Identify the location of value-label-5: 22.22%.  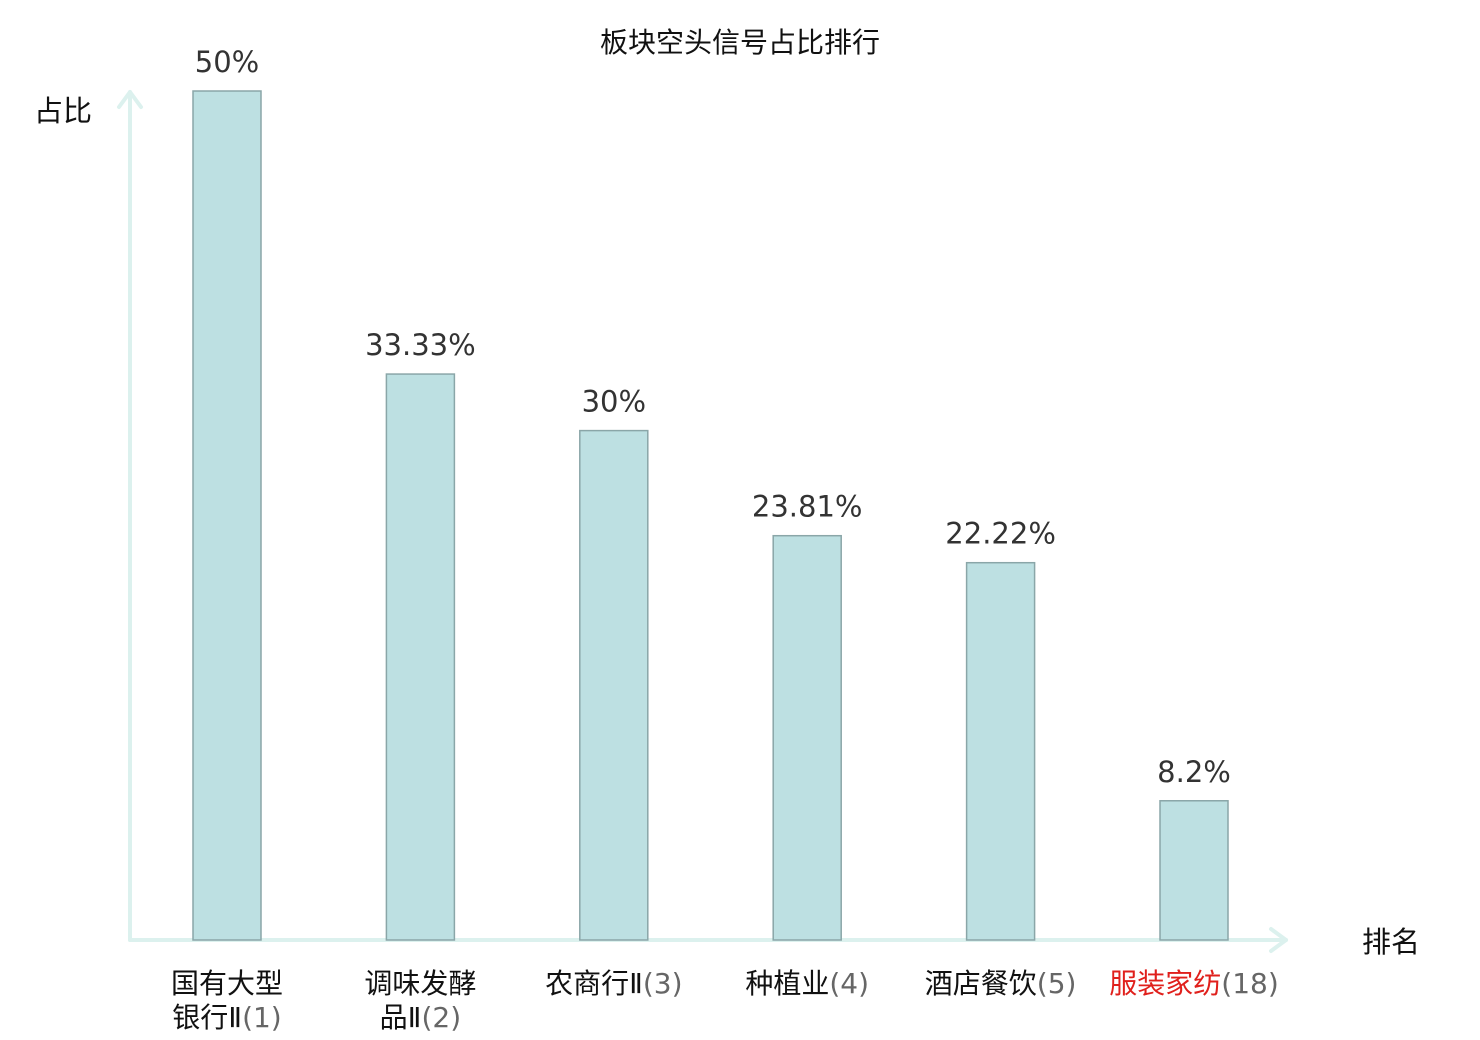
(1000, 534).